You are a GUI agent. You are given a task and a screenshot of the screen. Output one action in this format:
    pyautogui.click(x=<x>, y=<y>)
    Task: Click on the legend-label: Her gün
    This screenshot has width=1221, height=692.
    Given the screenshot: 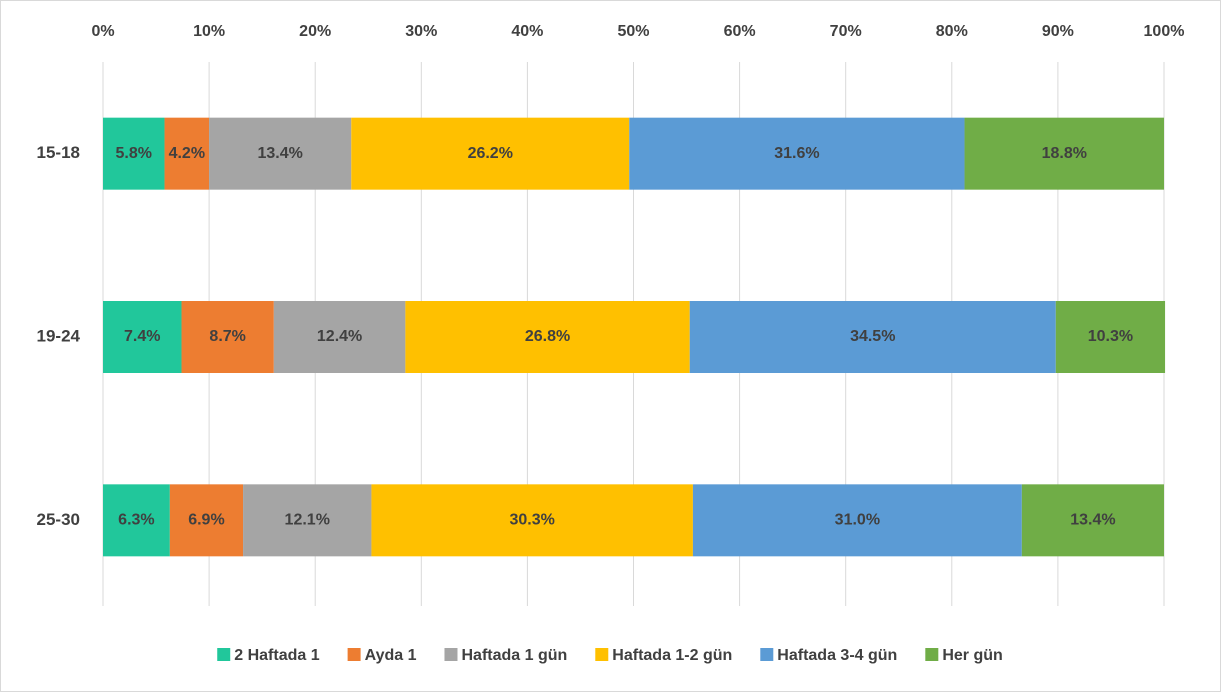 What is the action you would take?
    pyautogui.click(x=972, y=655)
    